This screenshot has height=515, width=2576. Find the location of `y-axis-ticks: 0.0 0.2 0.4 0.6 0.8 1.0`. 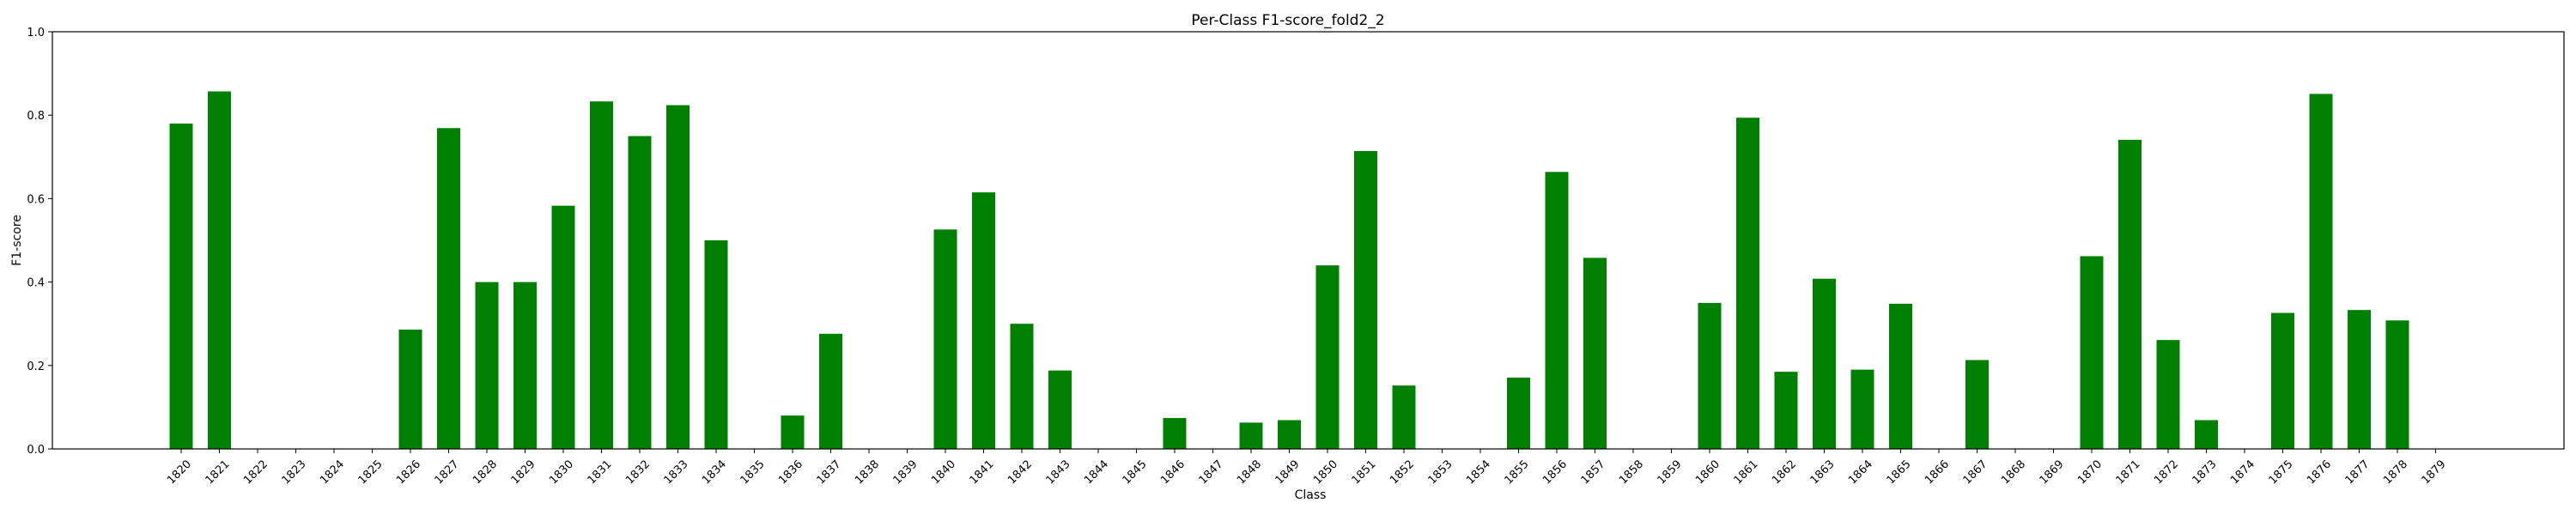

y-axis-ticks: 0.0 0.2 0.4 0.6 0.8 1.0 is located at coordinates (40, 242).